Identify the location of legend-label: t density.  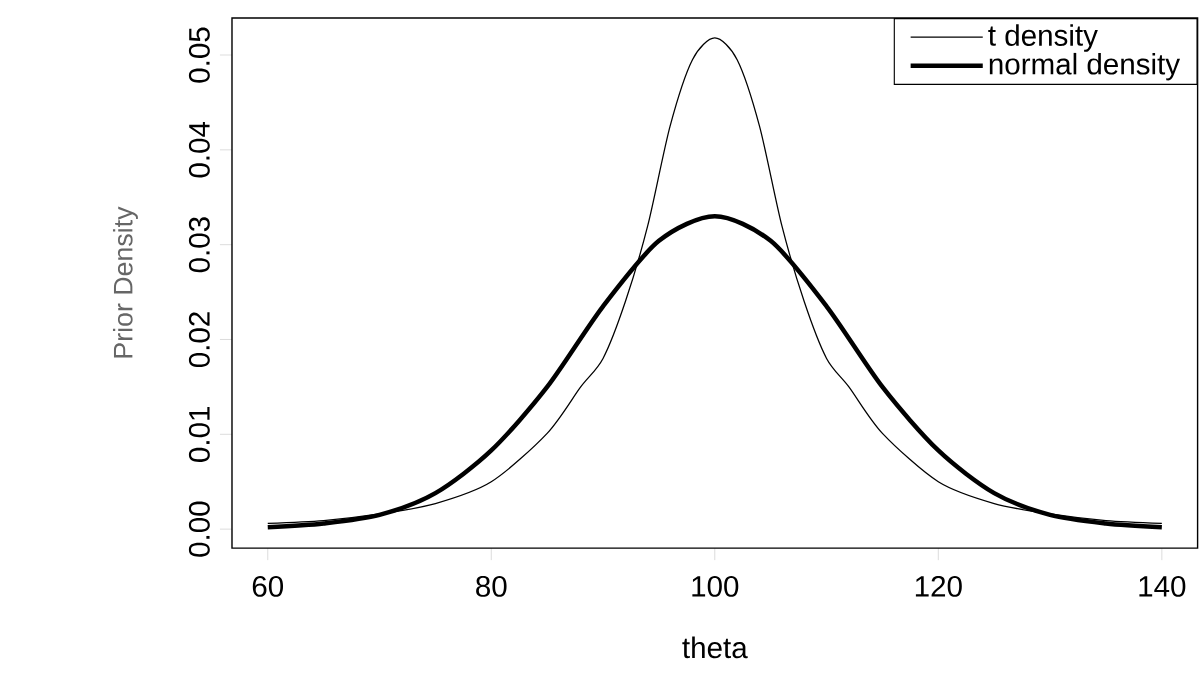
(1043, 38).